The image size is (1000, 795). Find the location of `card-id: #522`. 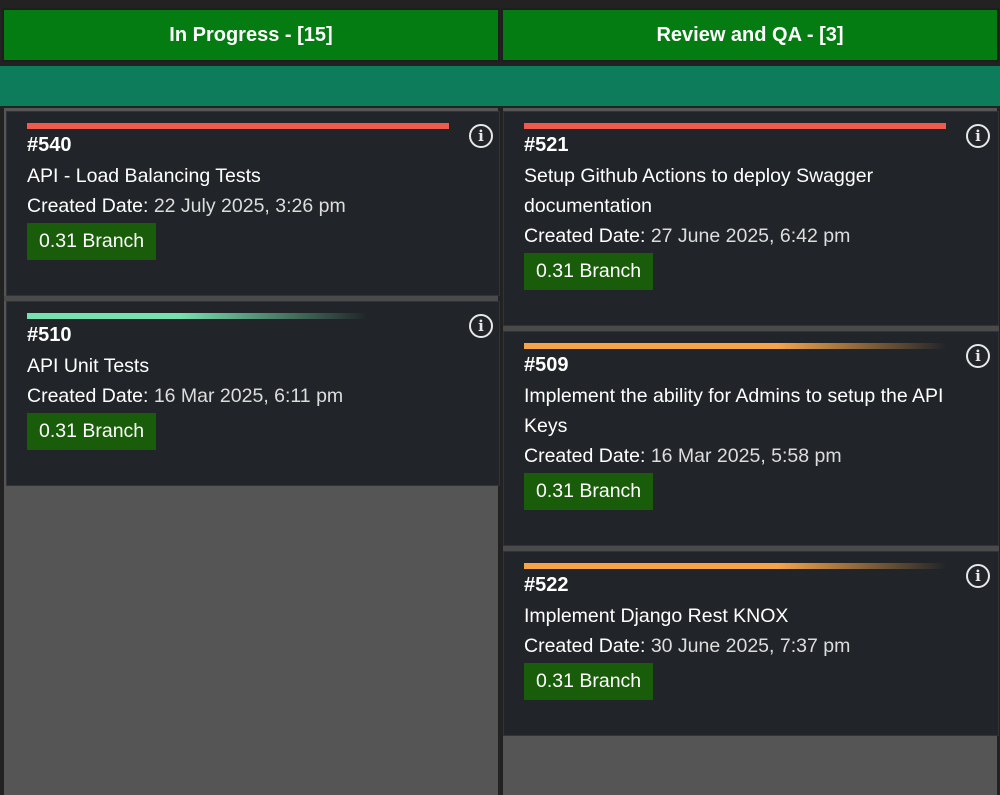

card-id: #522 is located at coordinates (546, 585).